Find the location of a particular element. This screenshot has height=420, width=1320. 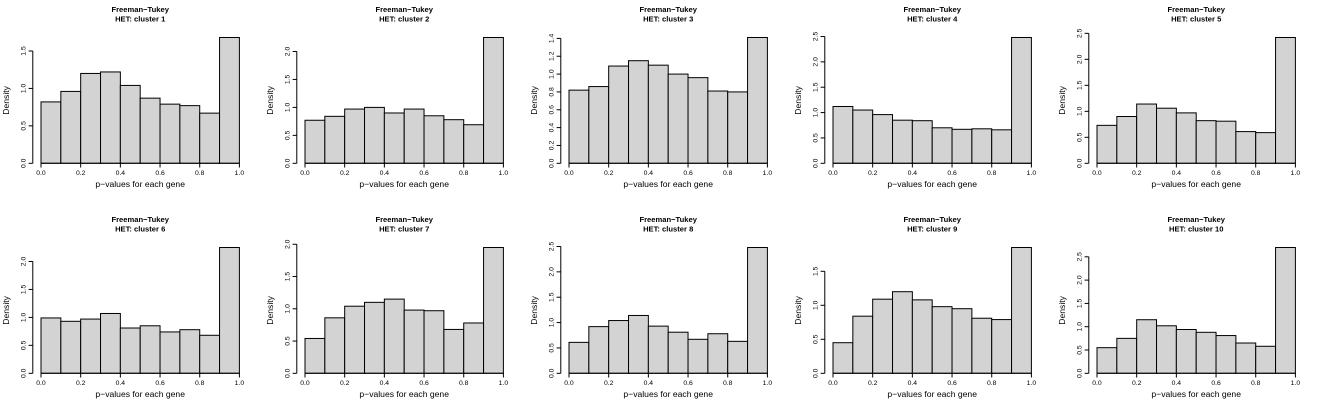

panel-title-line2: HET: cluster 3 is located at coordinates (668, 19).